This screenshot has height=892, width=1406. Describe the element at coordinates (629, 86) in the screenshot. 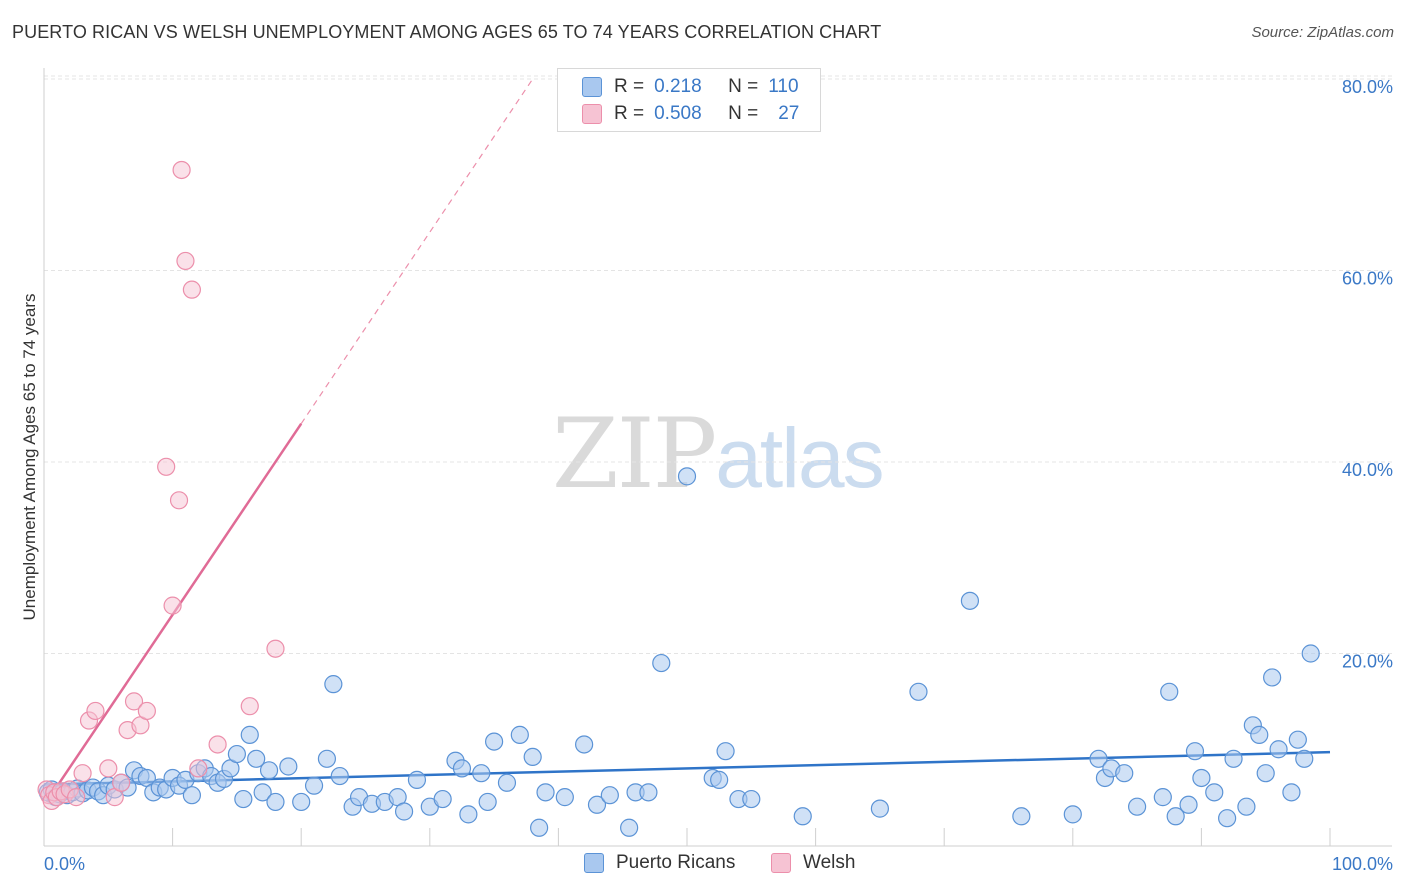

I see `legend-r-label: R =` at that location.